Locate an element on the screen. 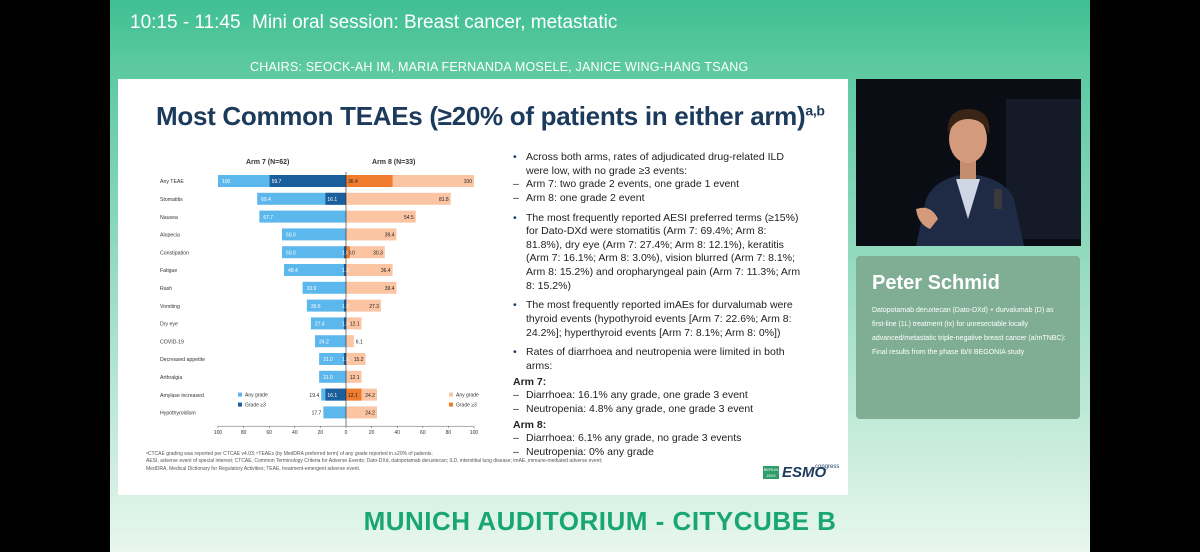  legend-swatch-arm8-any is located at coordinates (451, 394).